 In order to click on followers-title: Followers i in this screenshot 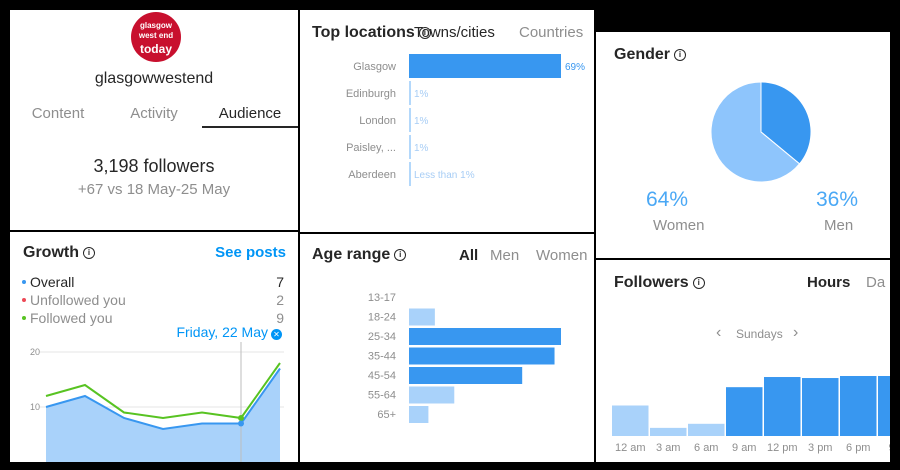, I will do `click(659, 283)`.